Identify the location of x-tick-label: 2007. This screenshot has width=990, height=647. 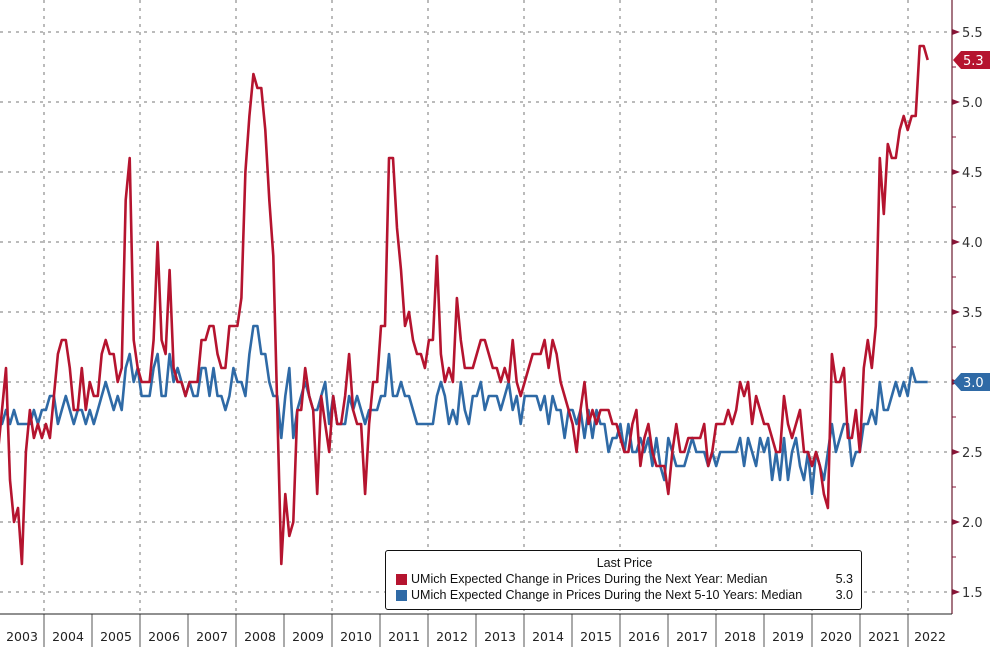
(212, 636).